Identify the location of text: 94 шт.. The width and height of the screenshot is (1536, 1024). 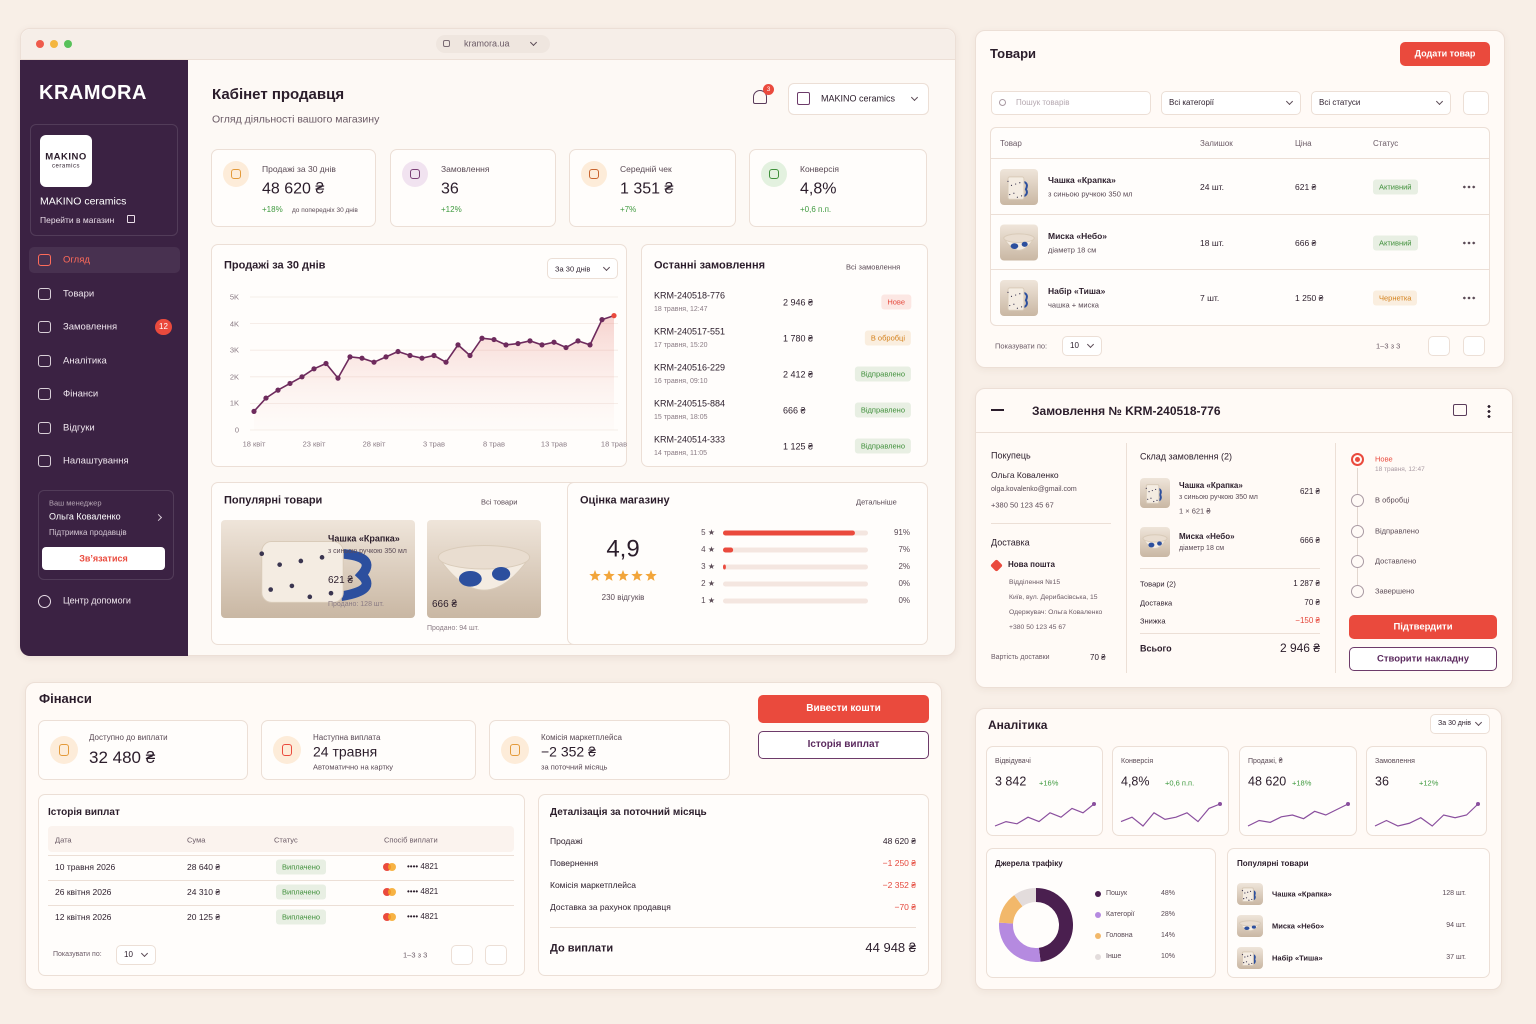
(1456, 925).